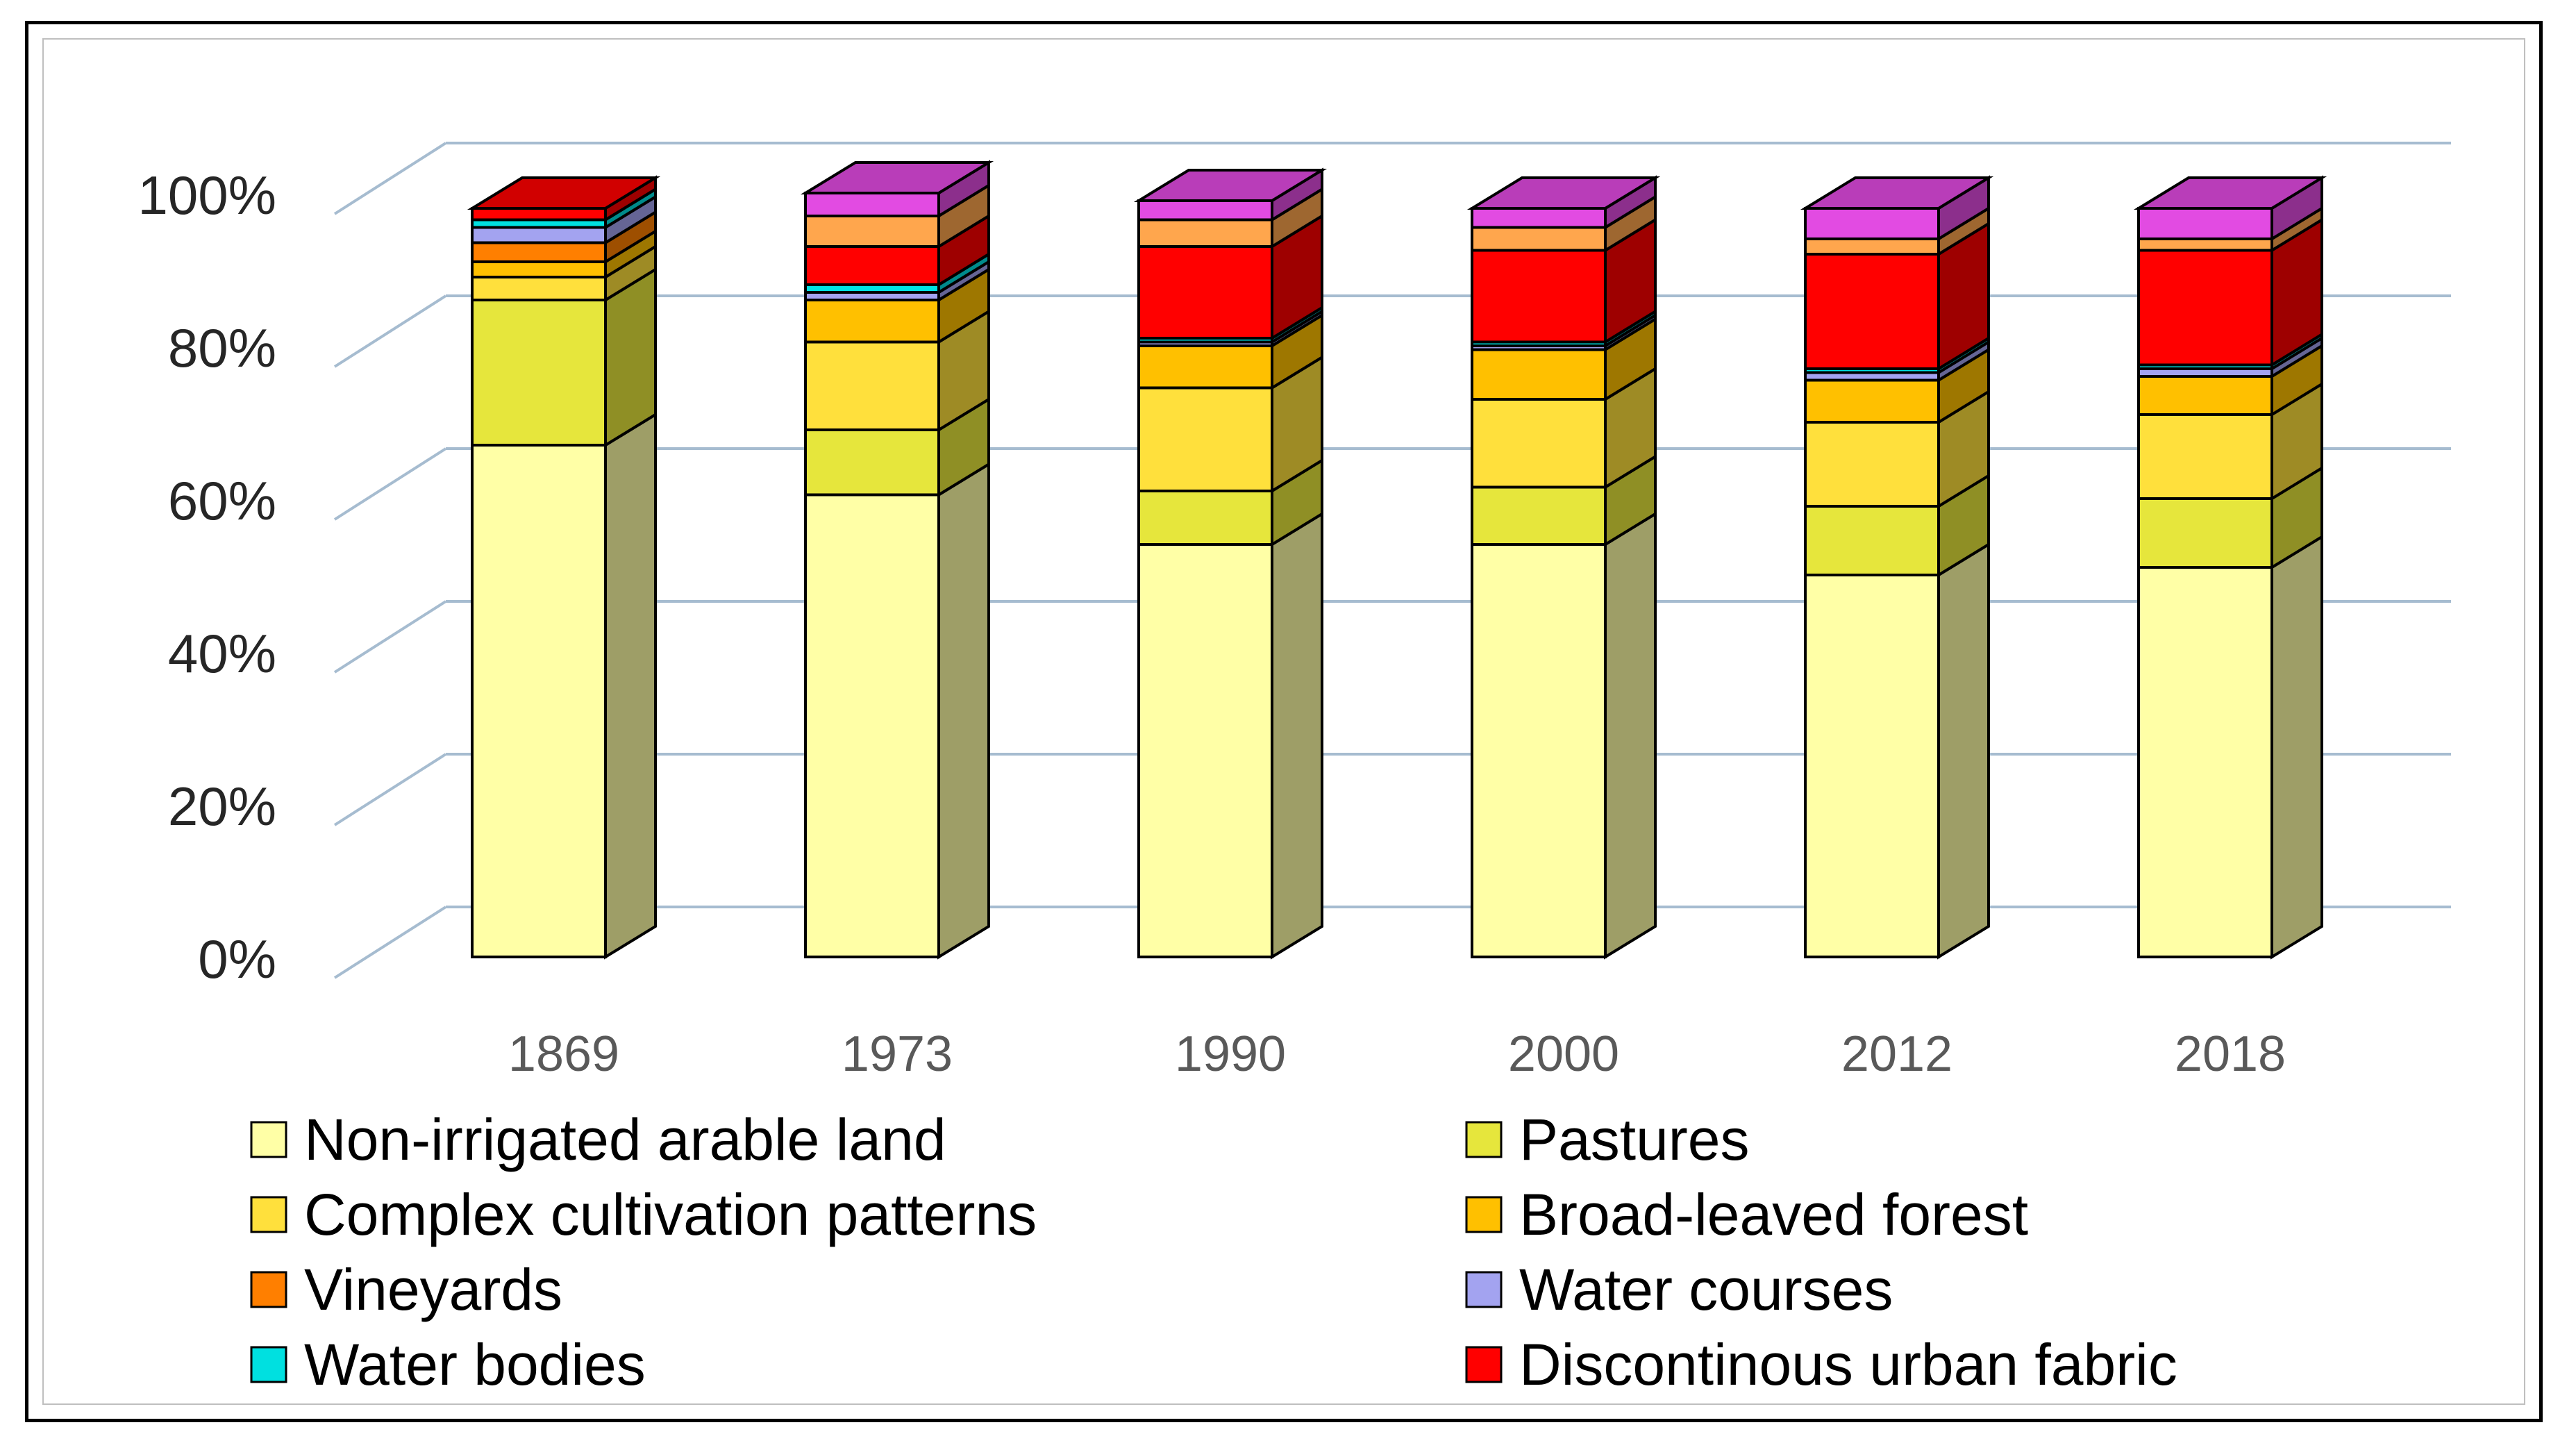  I want to click on y-tick-label: 80%, so click(222, 347).